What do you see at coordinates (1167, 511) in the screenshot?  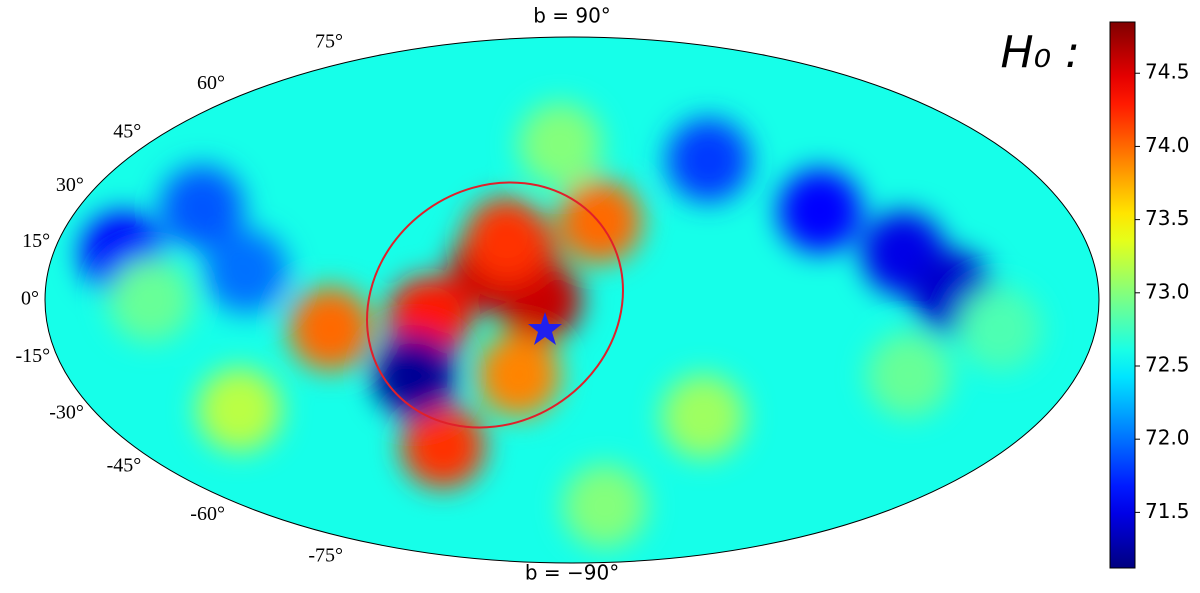 I see `colorbar-tick-label: 71.5` at bounding box center [1167, 511].